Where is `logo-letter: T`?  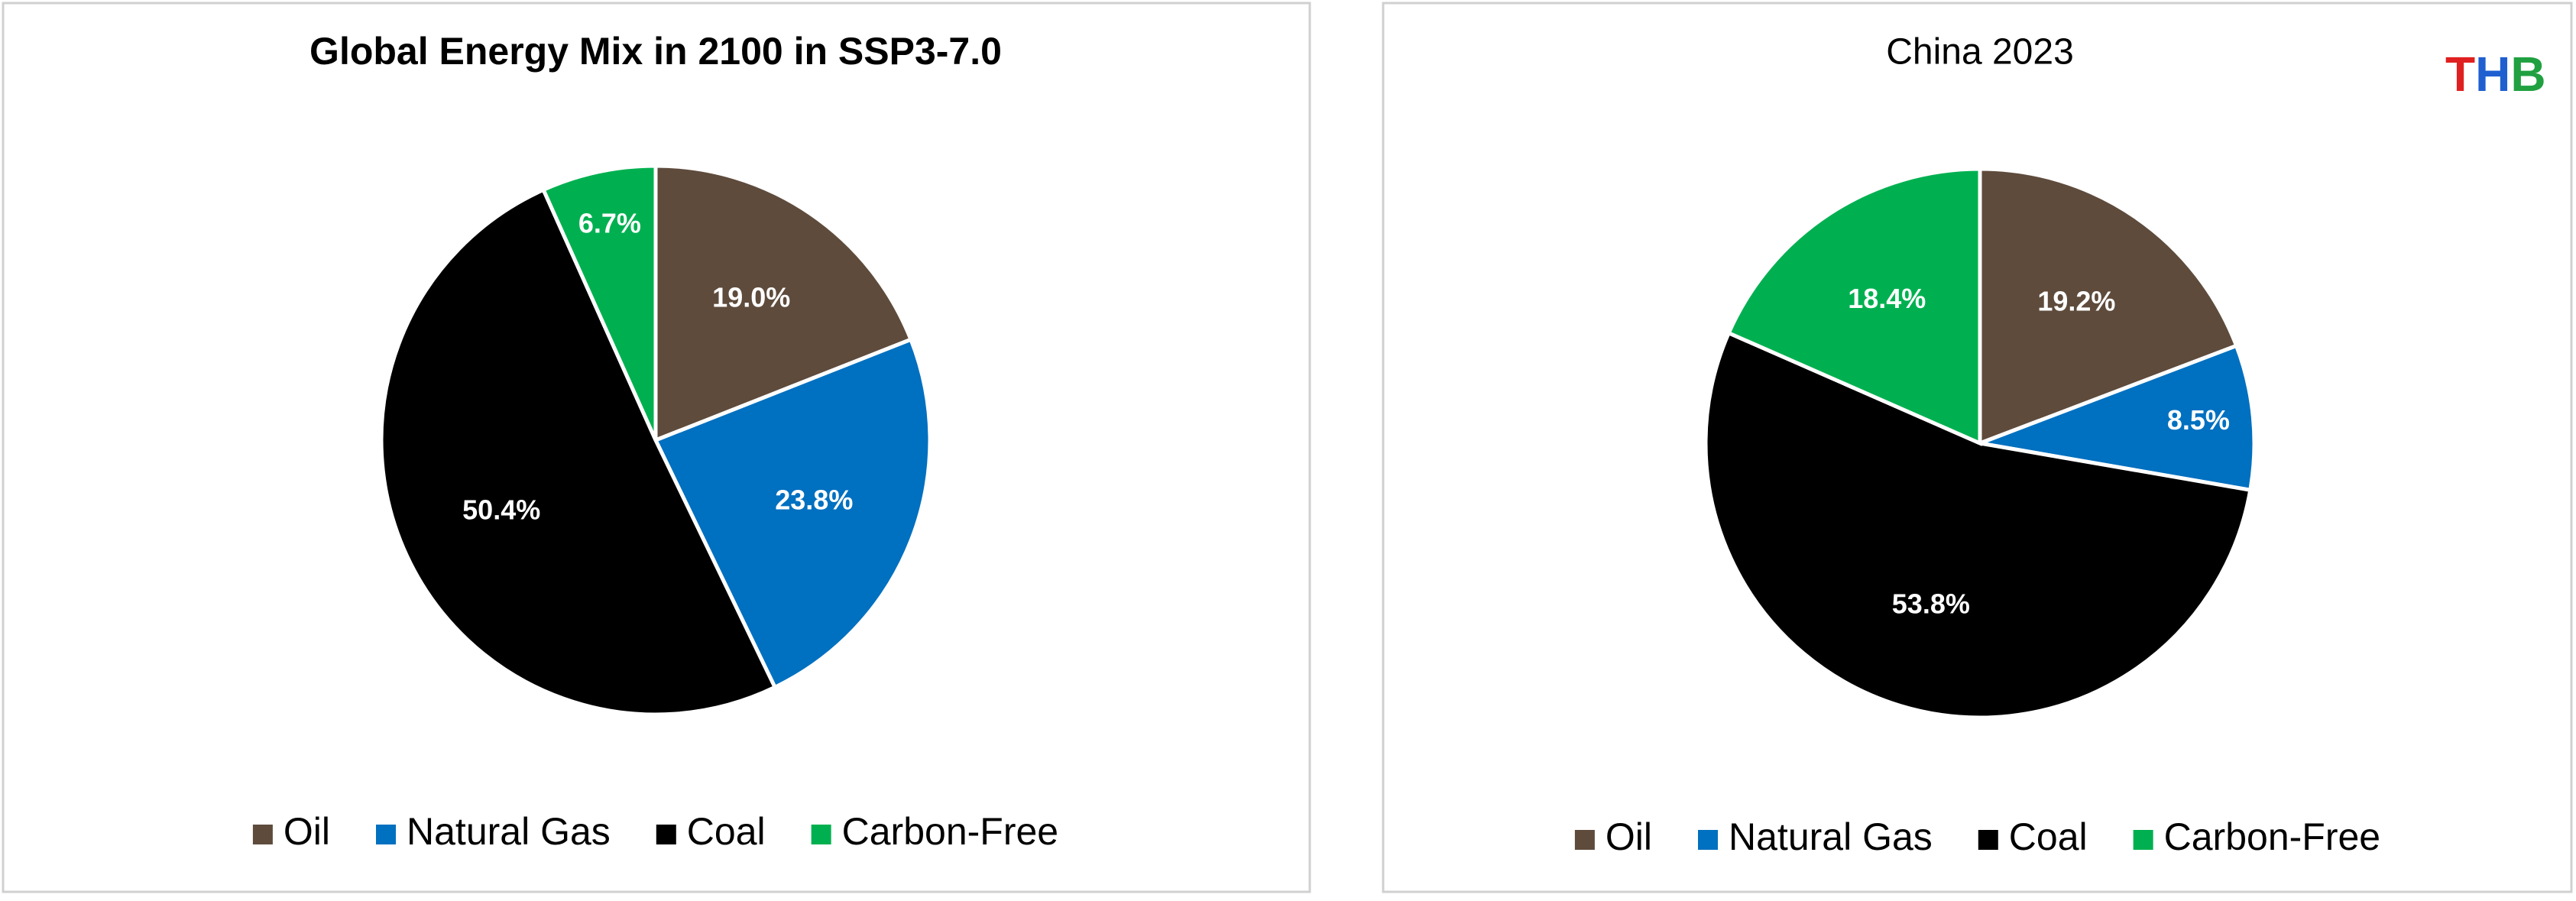
logo-letter: T is located at coordinates (2460, 74).